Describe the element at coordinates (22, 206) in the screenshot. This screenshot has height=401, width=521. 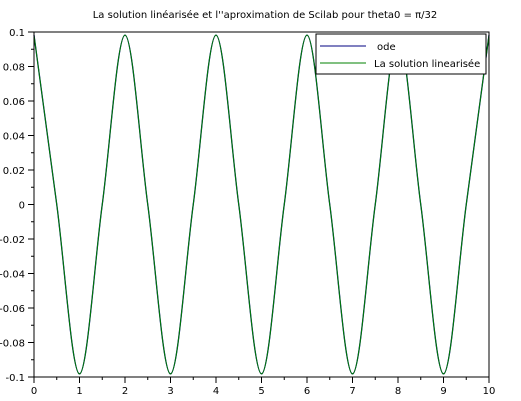
I see `y-tick-label: 0` at that location.